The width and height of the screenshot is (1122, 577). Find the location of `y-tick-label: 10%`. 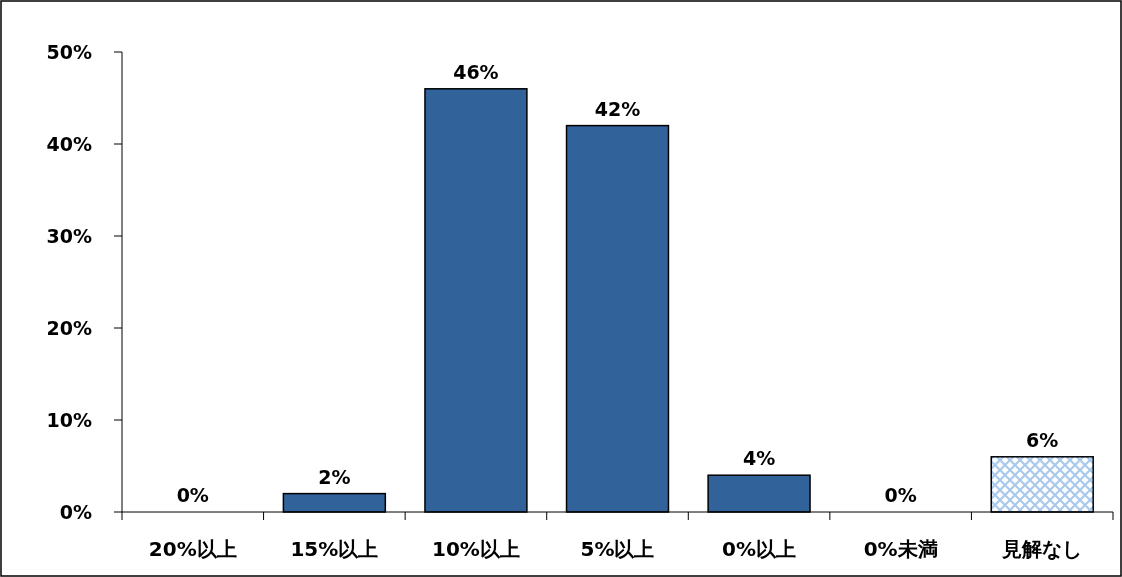

y-tick-label: 10% is located at coordinates (69, 420).